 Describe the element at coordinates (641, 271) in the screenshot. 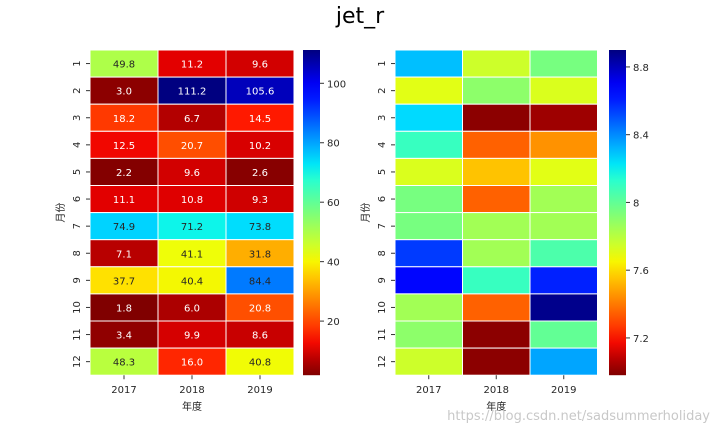

I see `colorbar-tick-label: 7.6` at that location.